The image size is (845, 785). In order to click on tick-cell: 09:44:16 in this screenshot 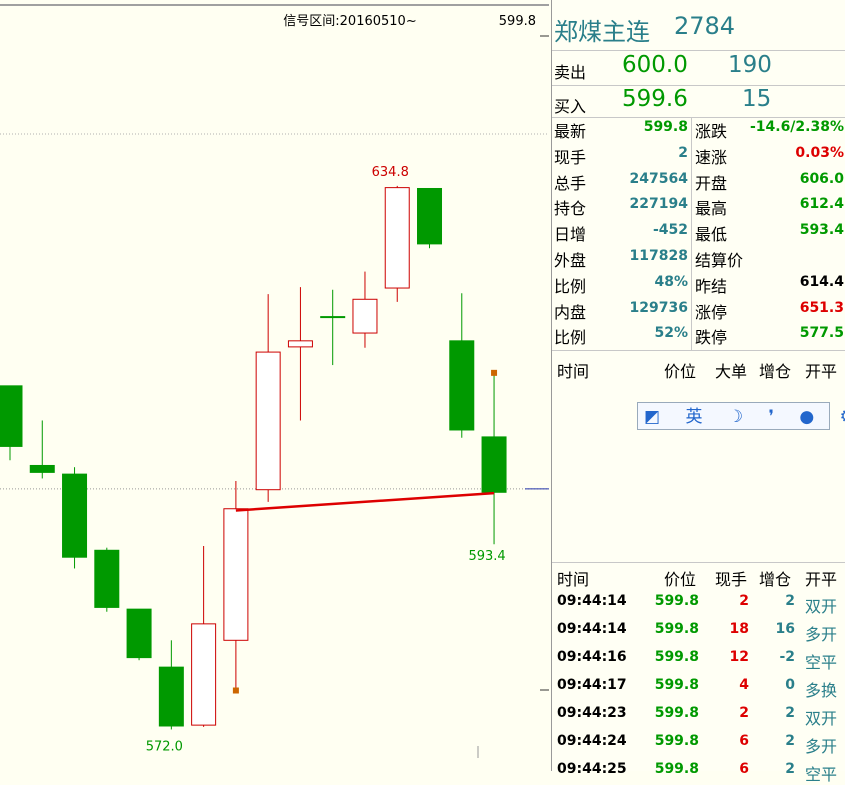, I will do `click(592, 657)`.